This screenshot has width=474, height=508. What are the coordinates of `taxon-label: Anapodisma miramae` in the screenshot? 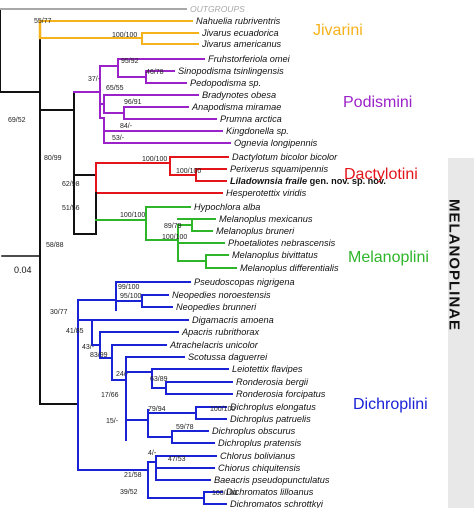 It's located at (236, 107).